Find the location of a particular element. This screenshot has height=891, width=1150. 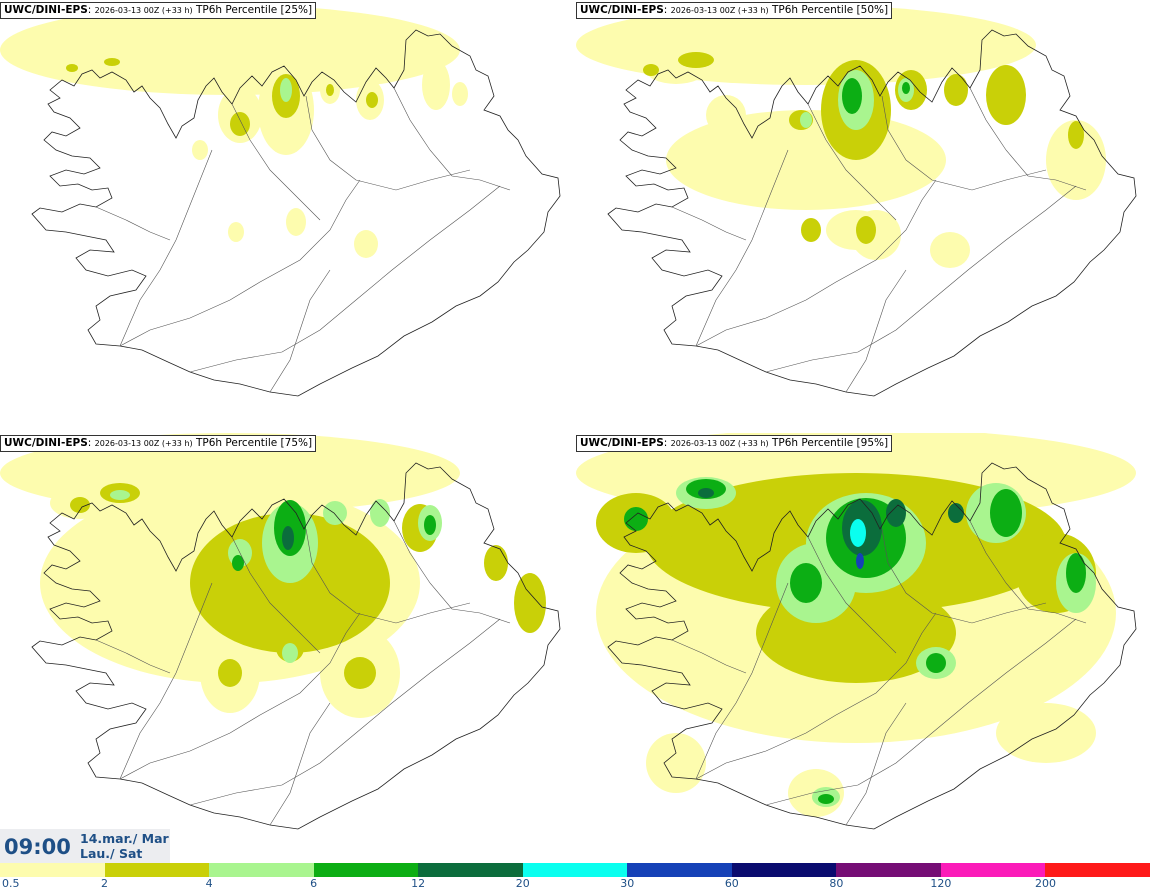

colorbar-tick-label: 30 is located at coordinates (627, 883).